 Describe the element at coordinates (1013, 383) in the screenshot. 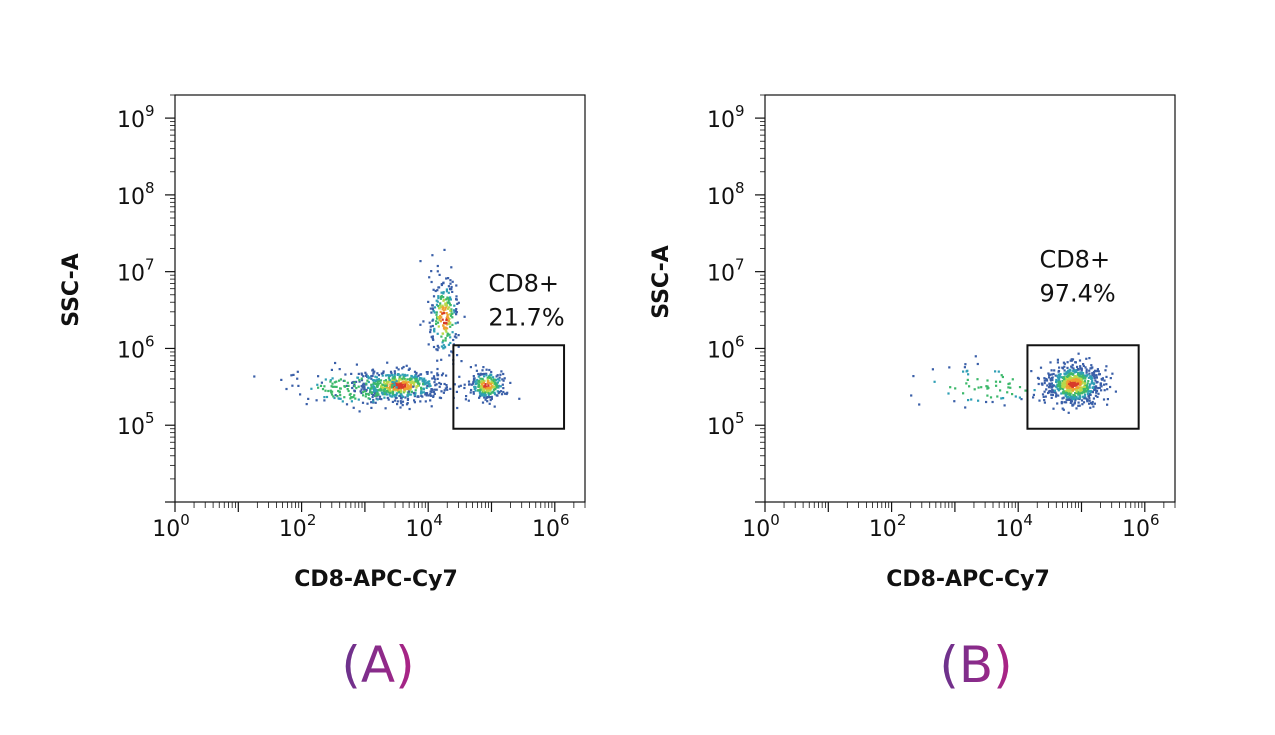

I see `data-points-group` at that location.